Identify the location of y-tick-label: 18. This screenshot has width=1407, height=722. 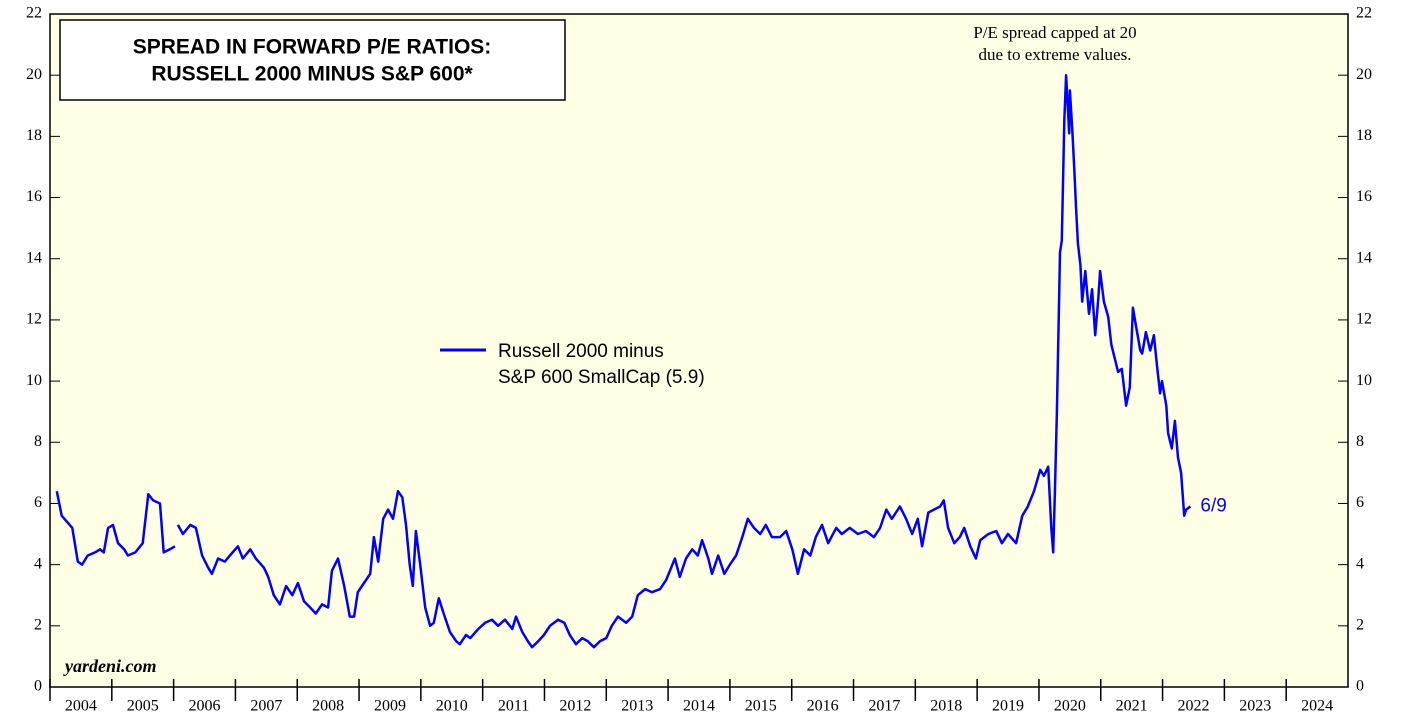
(34, 135).